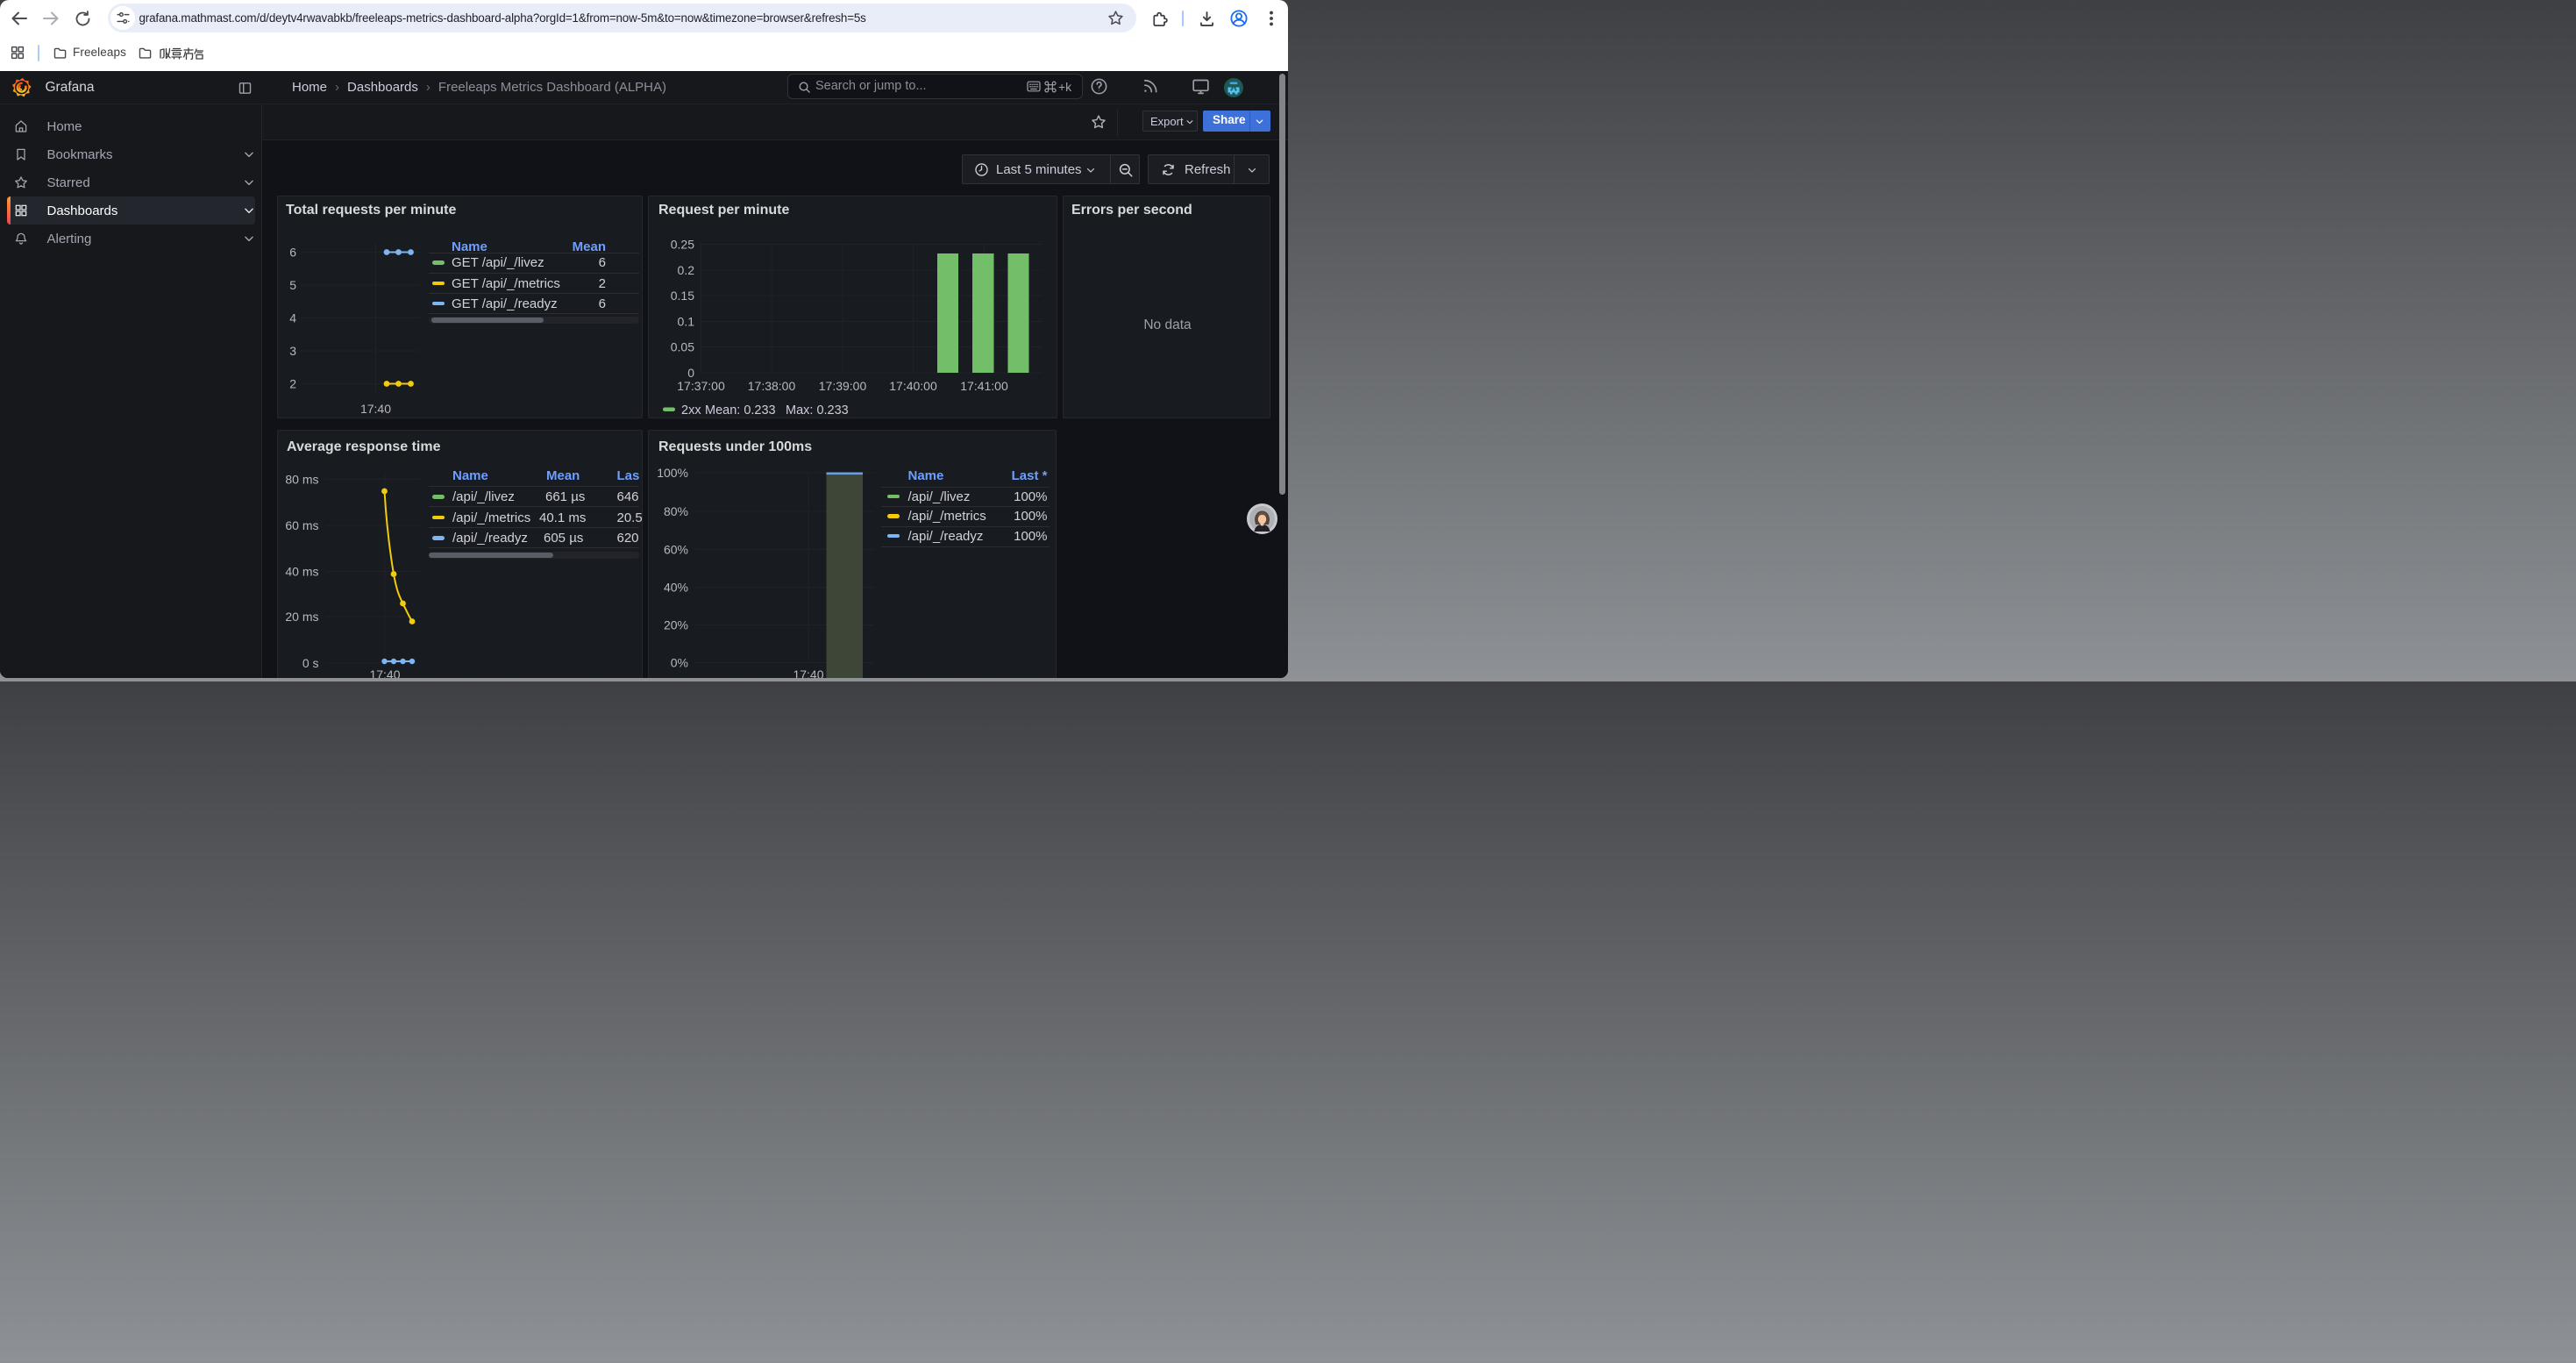  Describe the element at coordinates (817, 410) in the screenshot. I see `svg-text: Max: 0.233` at that location.